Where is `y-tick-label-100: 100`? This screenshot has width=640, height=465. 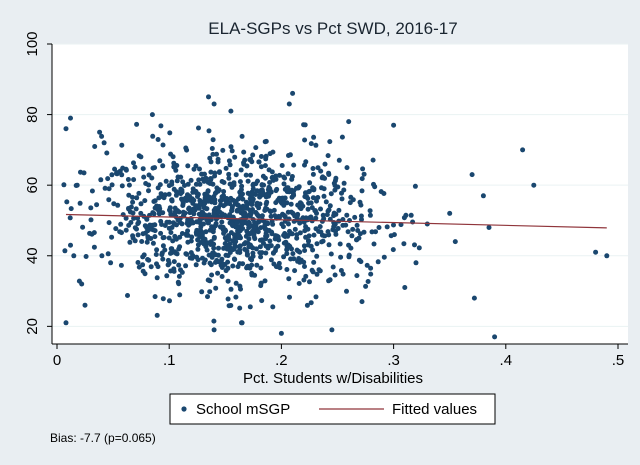 y-tick-label-100: 100 is located at coordinates (32, 43).